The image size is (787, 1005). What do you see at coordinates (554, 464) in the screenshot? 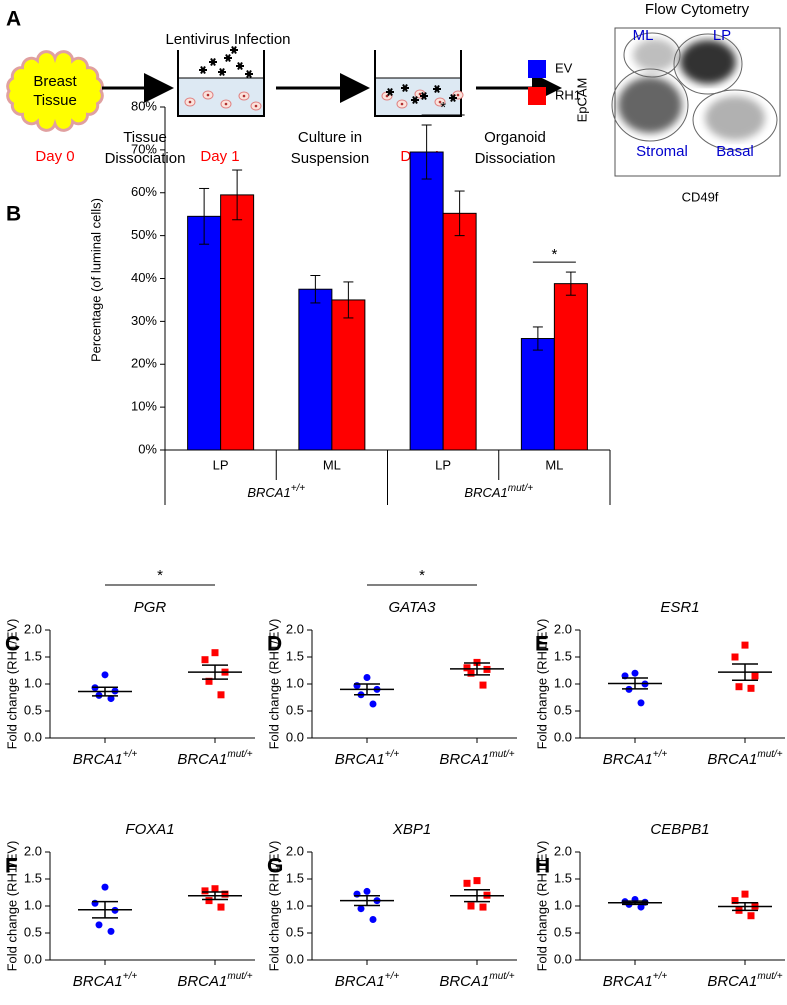
I see `x-tick-label: ML` at bounding box center [554, 464].